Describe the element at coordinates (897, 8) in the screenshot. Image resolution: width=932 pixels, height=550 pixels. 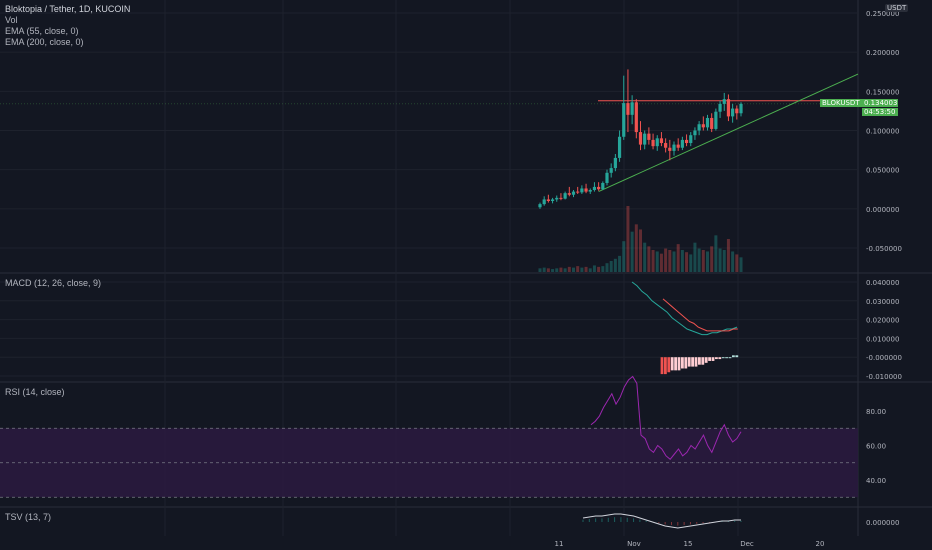
I see `currency-badge: USDT` at that location.